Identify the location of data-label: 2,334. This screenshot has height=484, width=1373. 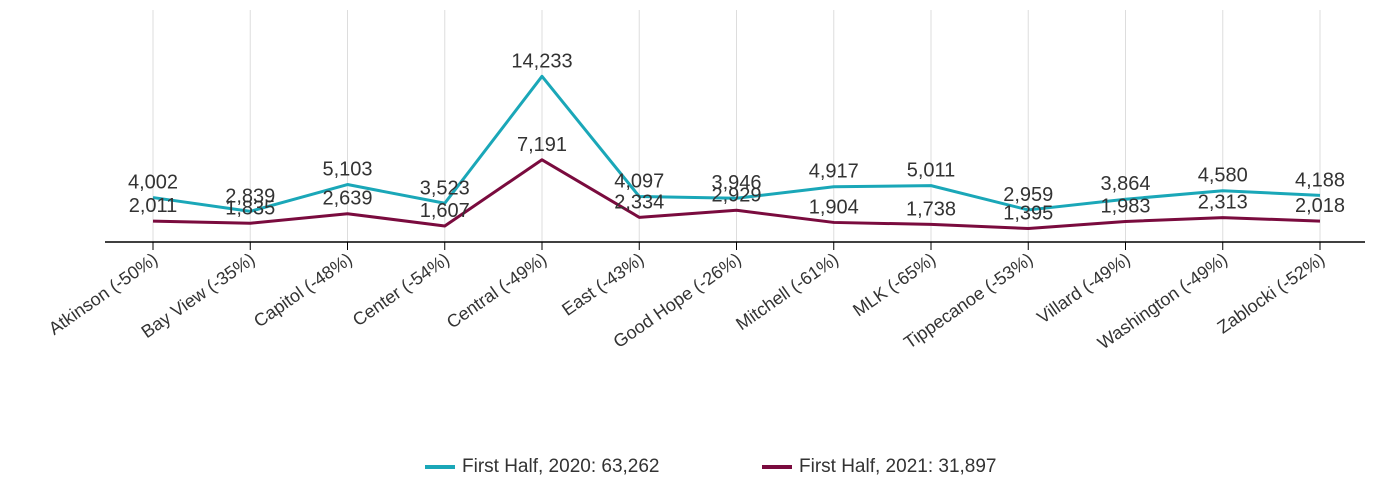
(639, 202).